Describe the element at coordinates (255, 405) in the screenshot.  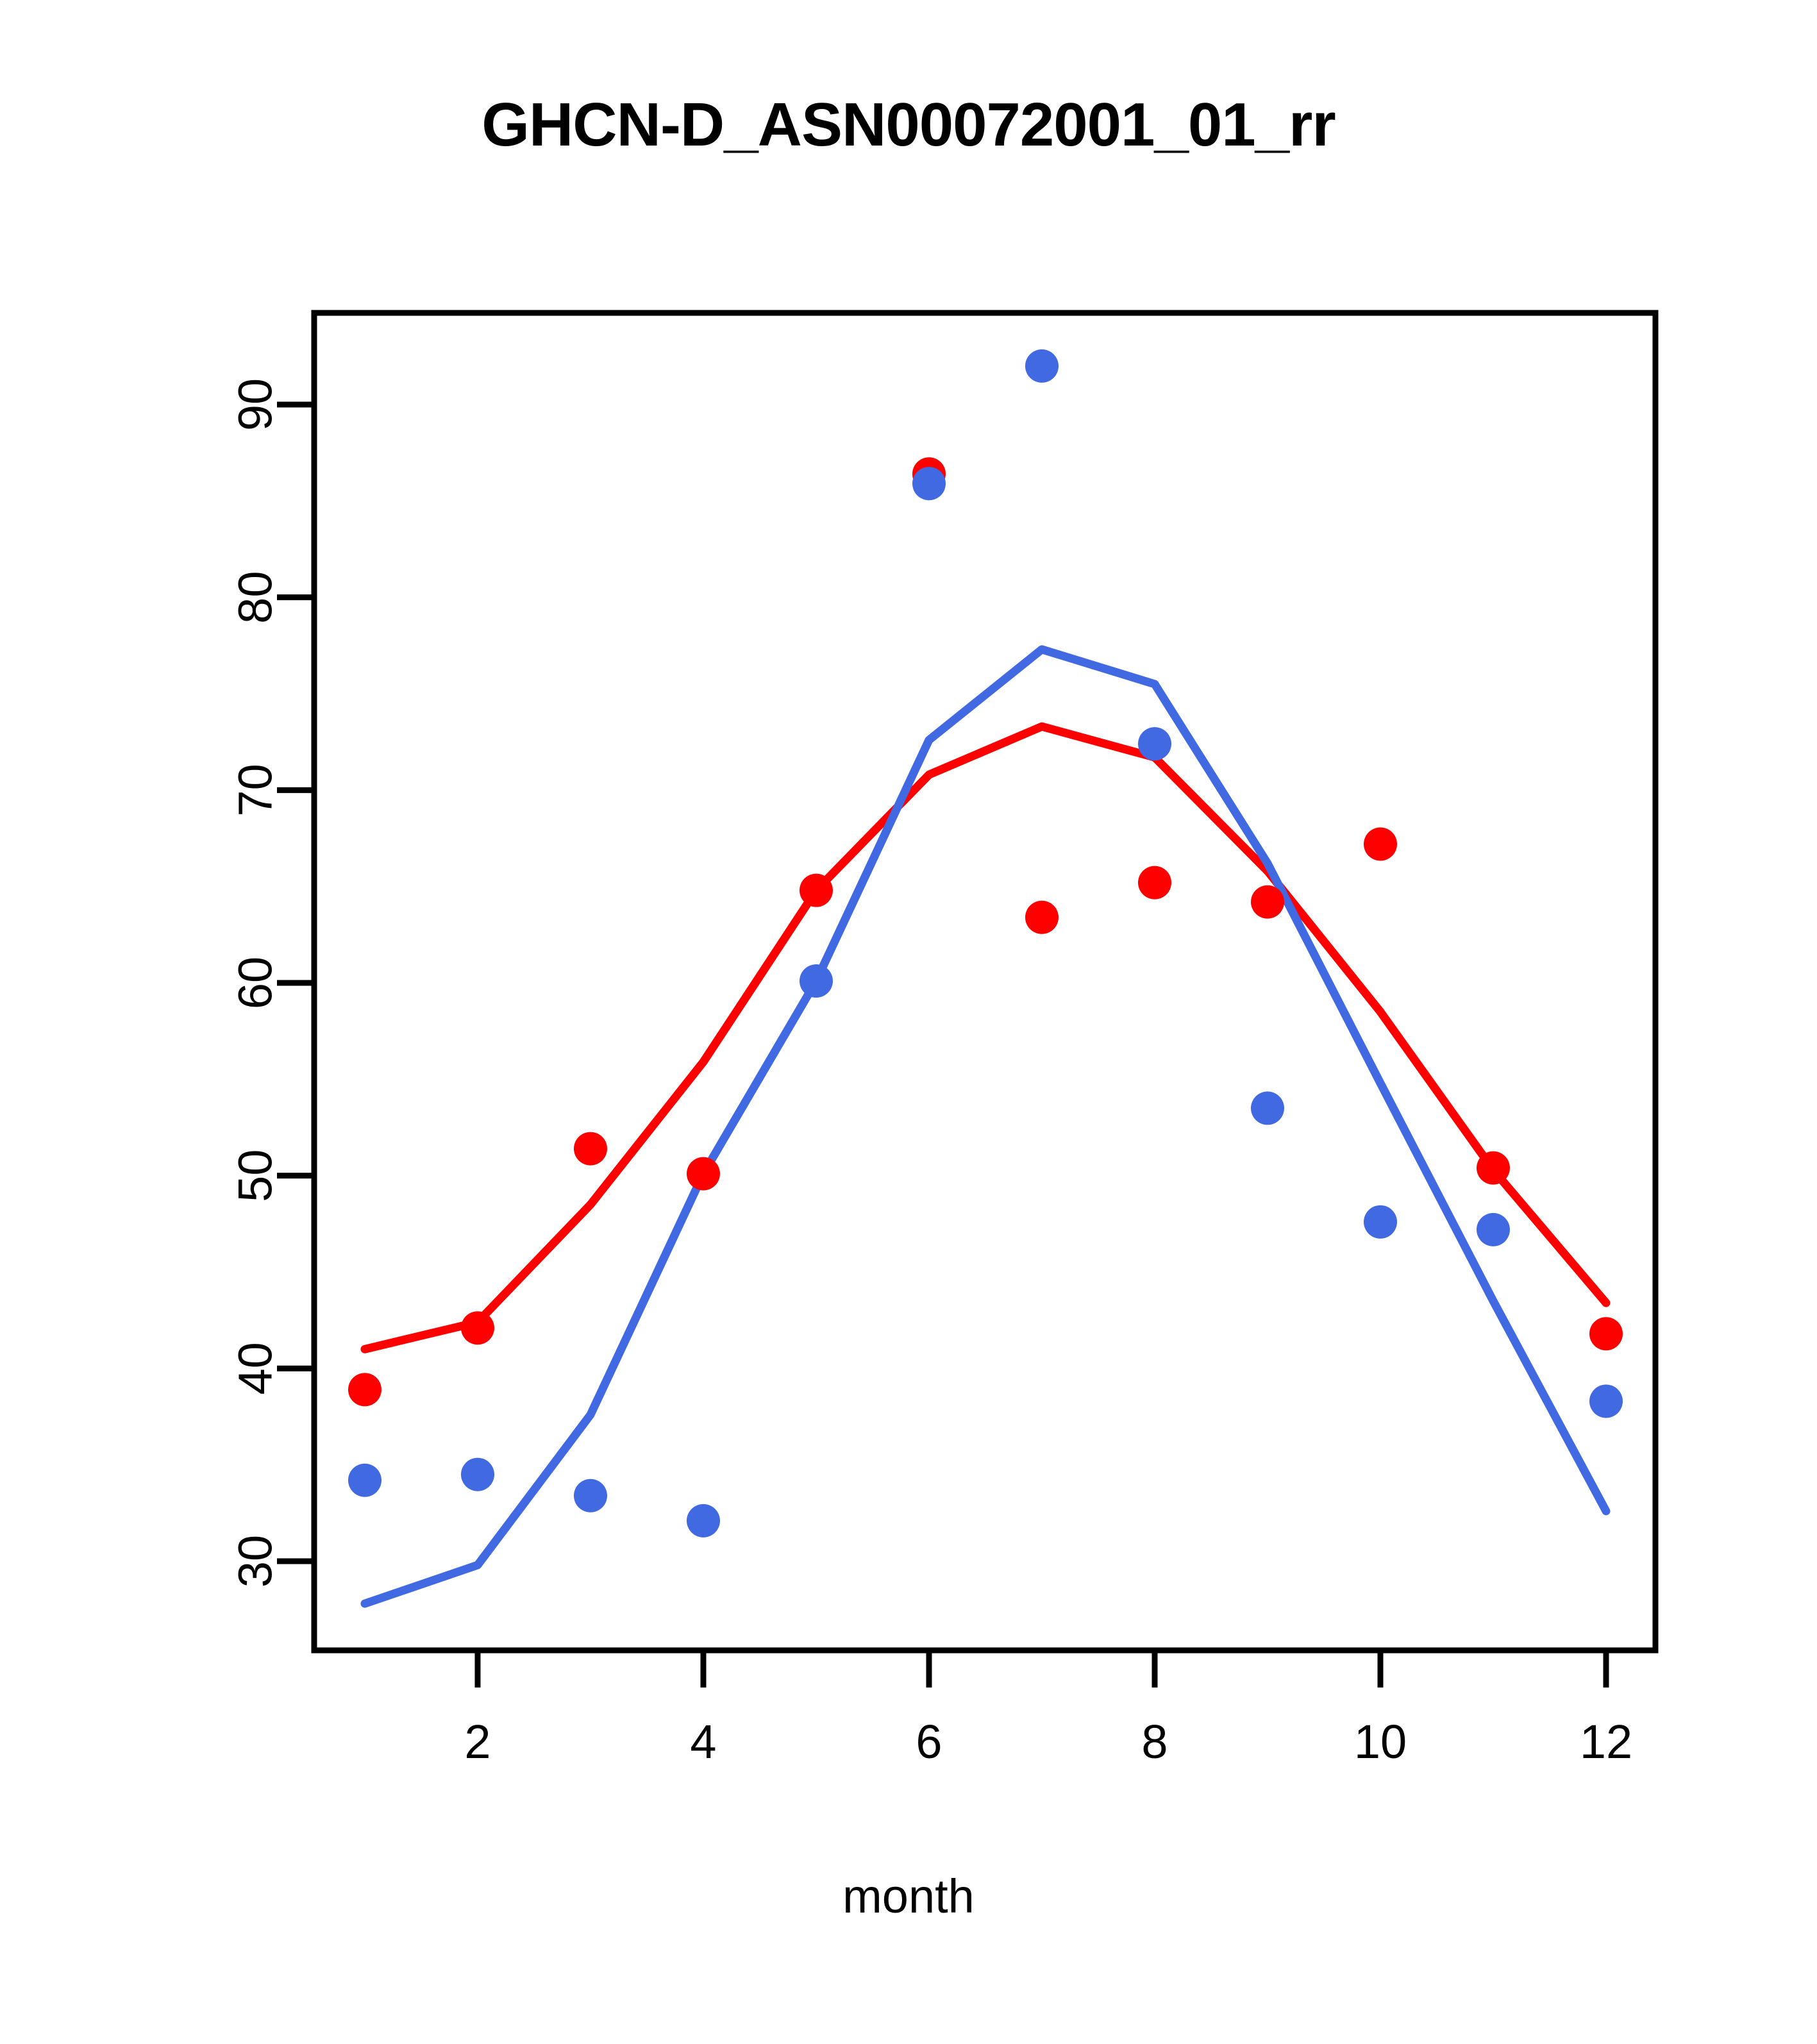
I see `y-tick-label: 90` at that location.